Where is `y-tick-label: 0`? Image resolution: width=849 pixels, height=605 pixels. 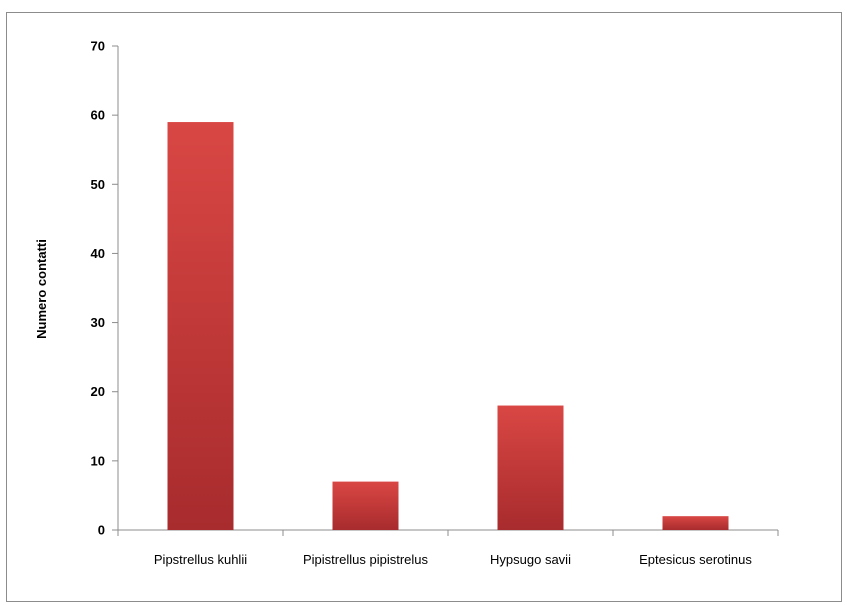
y-tick-label: 0 is located at coordinates (101, 530).